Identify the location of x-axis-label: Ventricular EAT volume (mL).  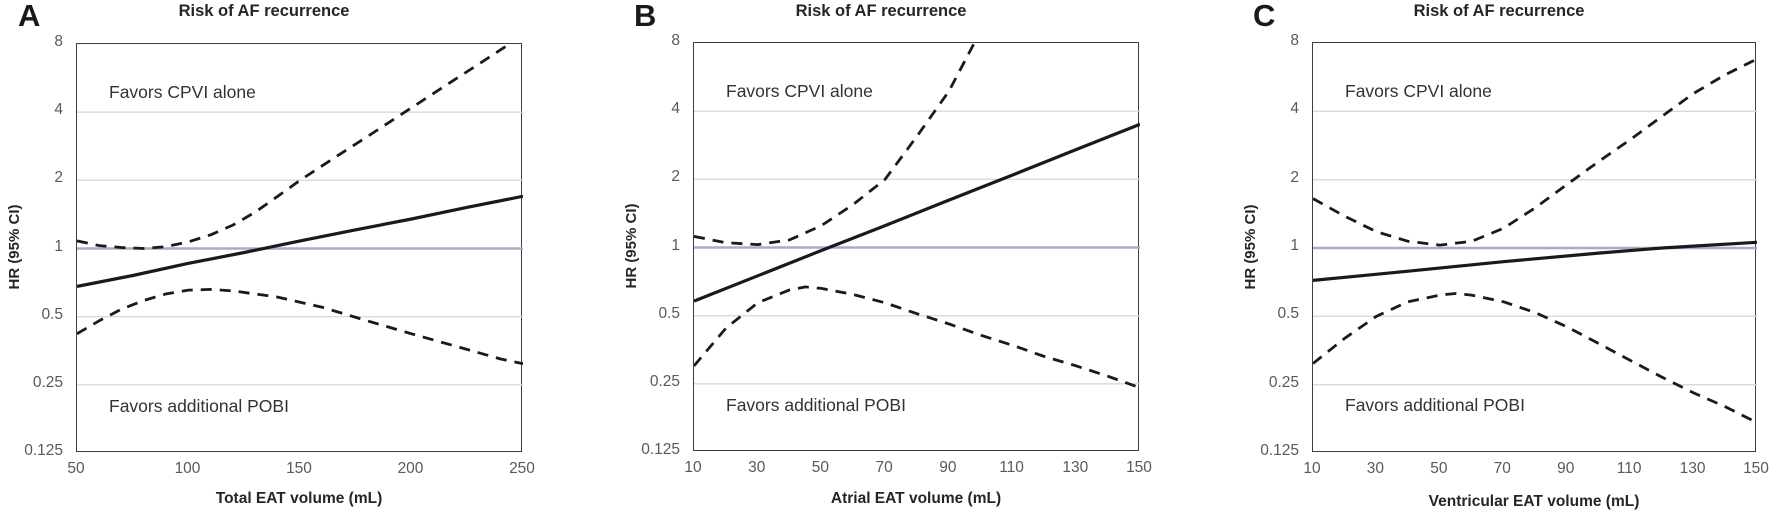
(1534, 501).